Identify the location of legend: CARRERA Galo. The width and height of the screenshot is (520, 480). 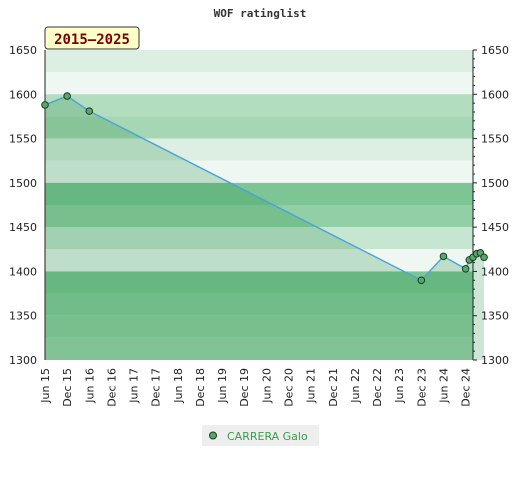
(260, 435).